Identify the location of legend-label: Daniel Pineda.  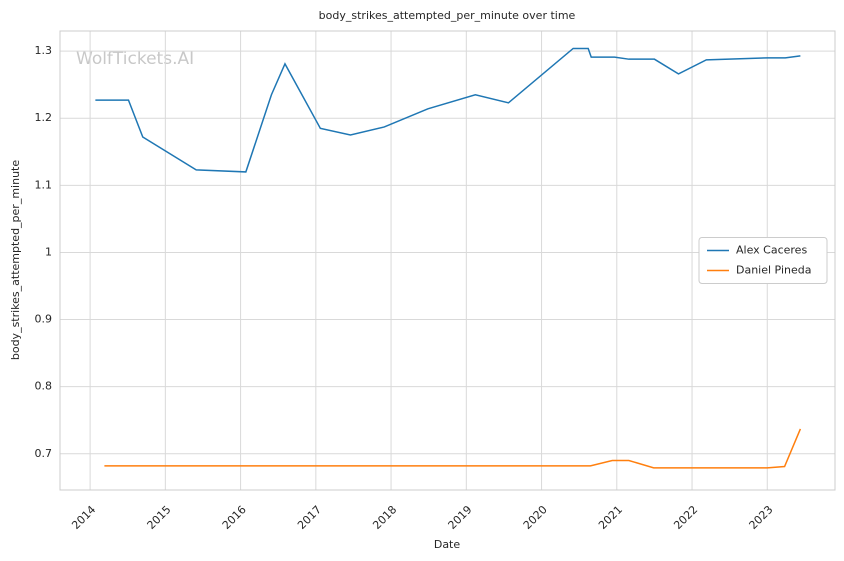
(773, 270).